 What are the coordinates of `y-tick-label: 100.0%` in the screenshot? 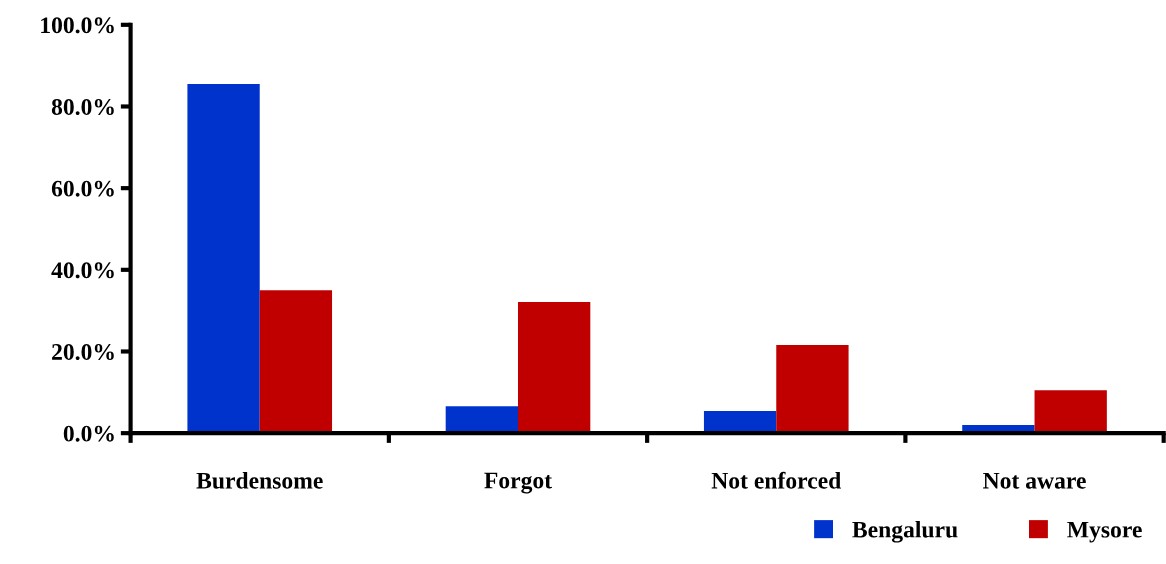 It's located at (77, 25).